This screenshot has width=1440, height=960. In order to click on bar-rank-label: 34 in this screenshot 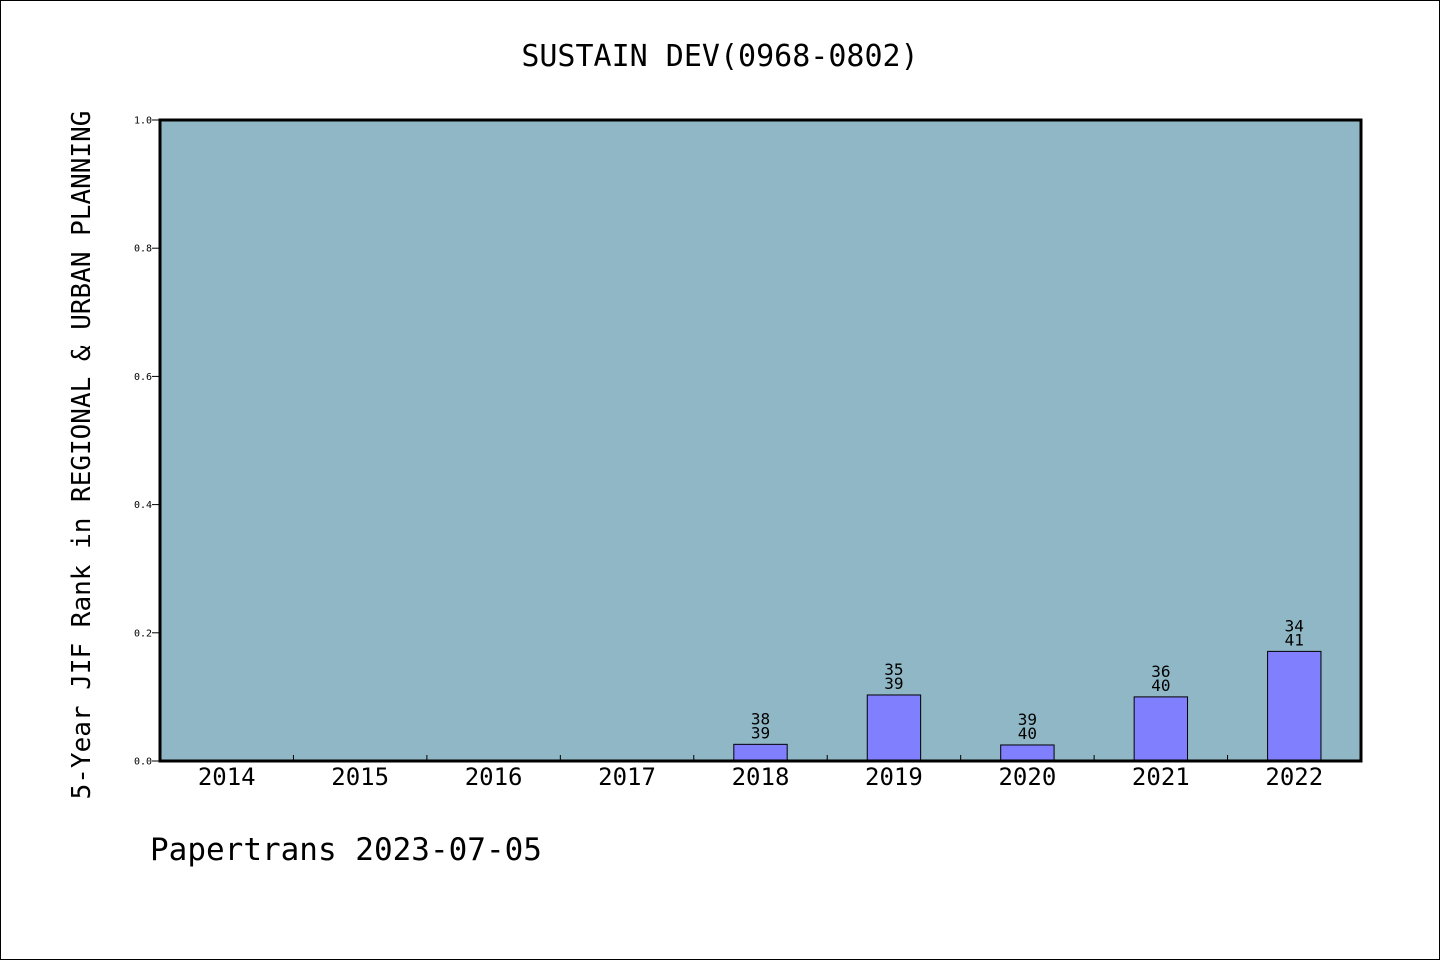, I will do `click(1294, 625)`.